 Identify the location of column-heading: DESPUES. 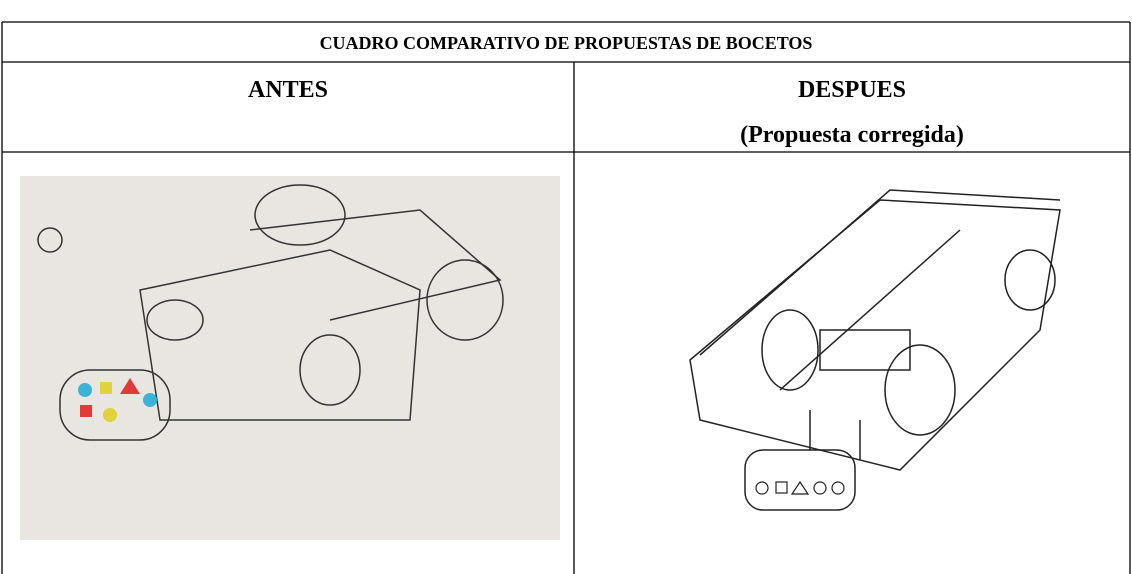
(852, 90).